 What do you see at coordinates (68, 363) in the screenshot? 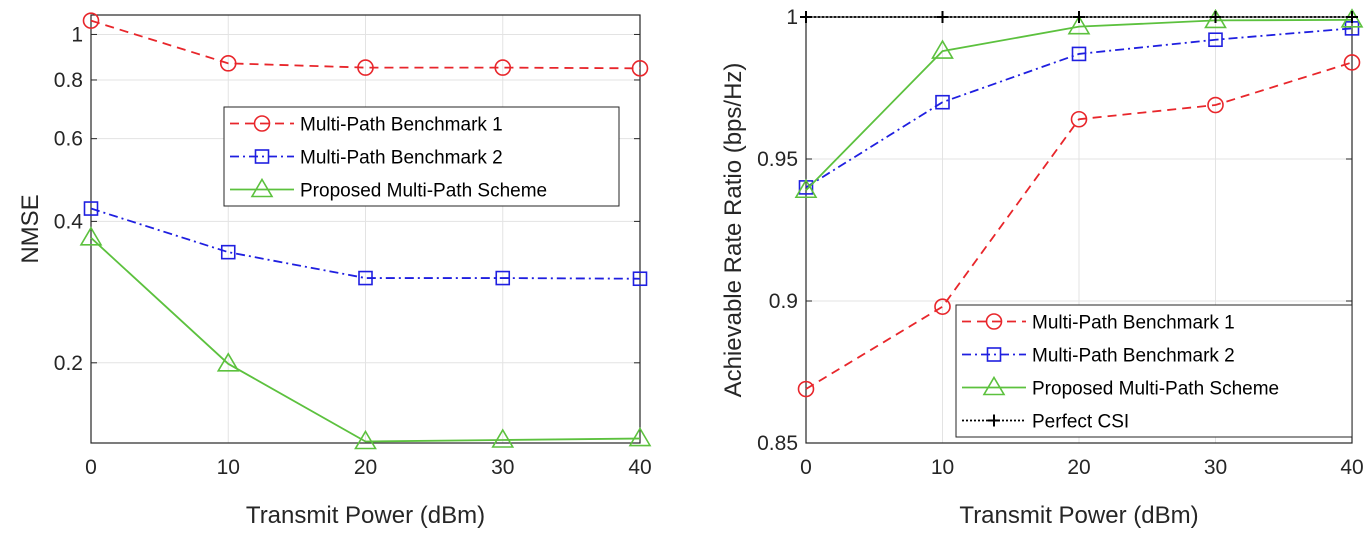
I see `y-tick-label: 0.2` at bounding box center [68, 363].